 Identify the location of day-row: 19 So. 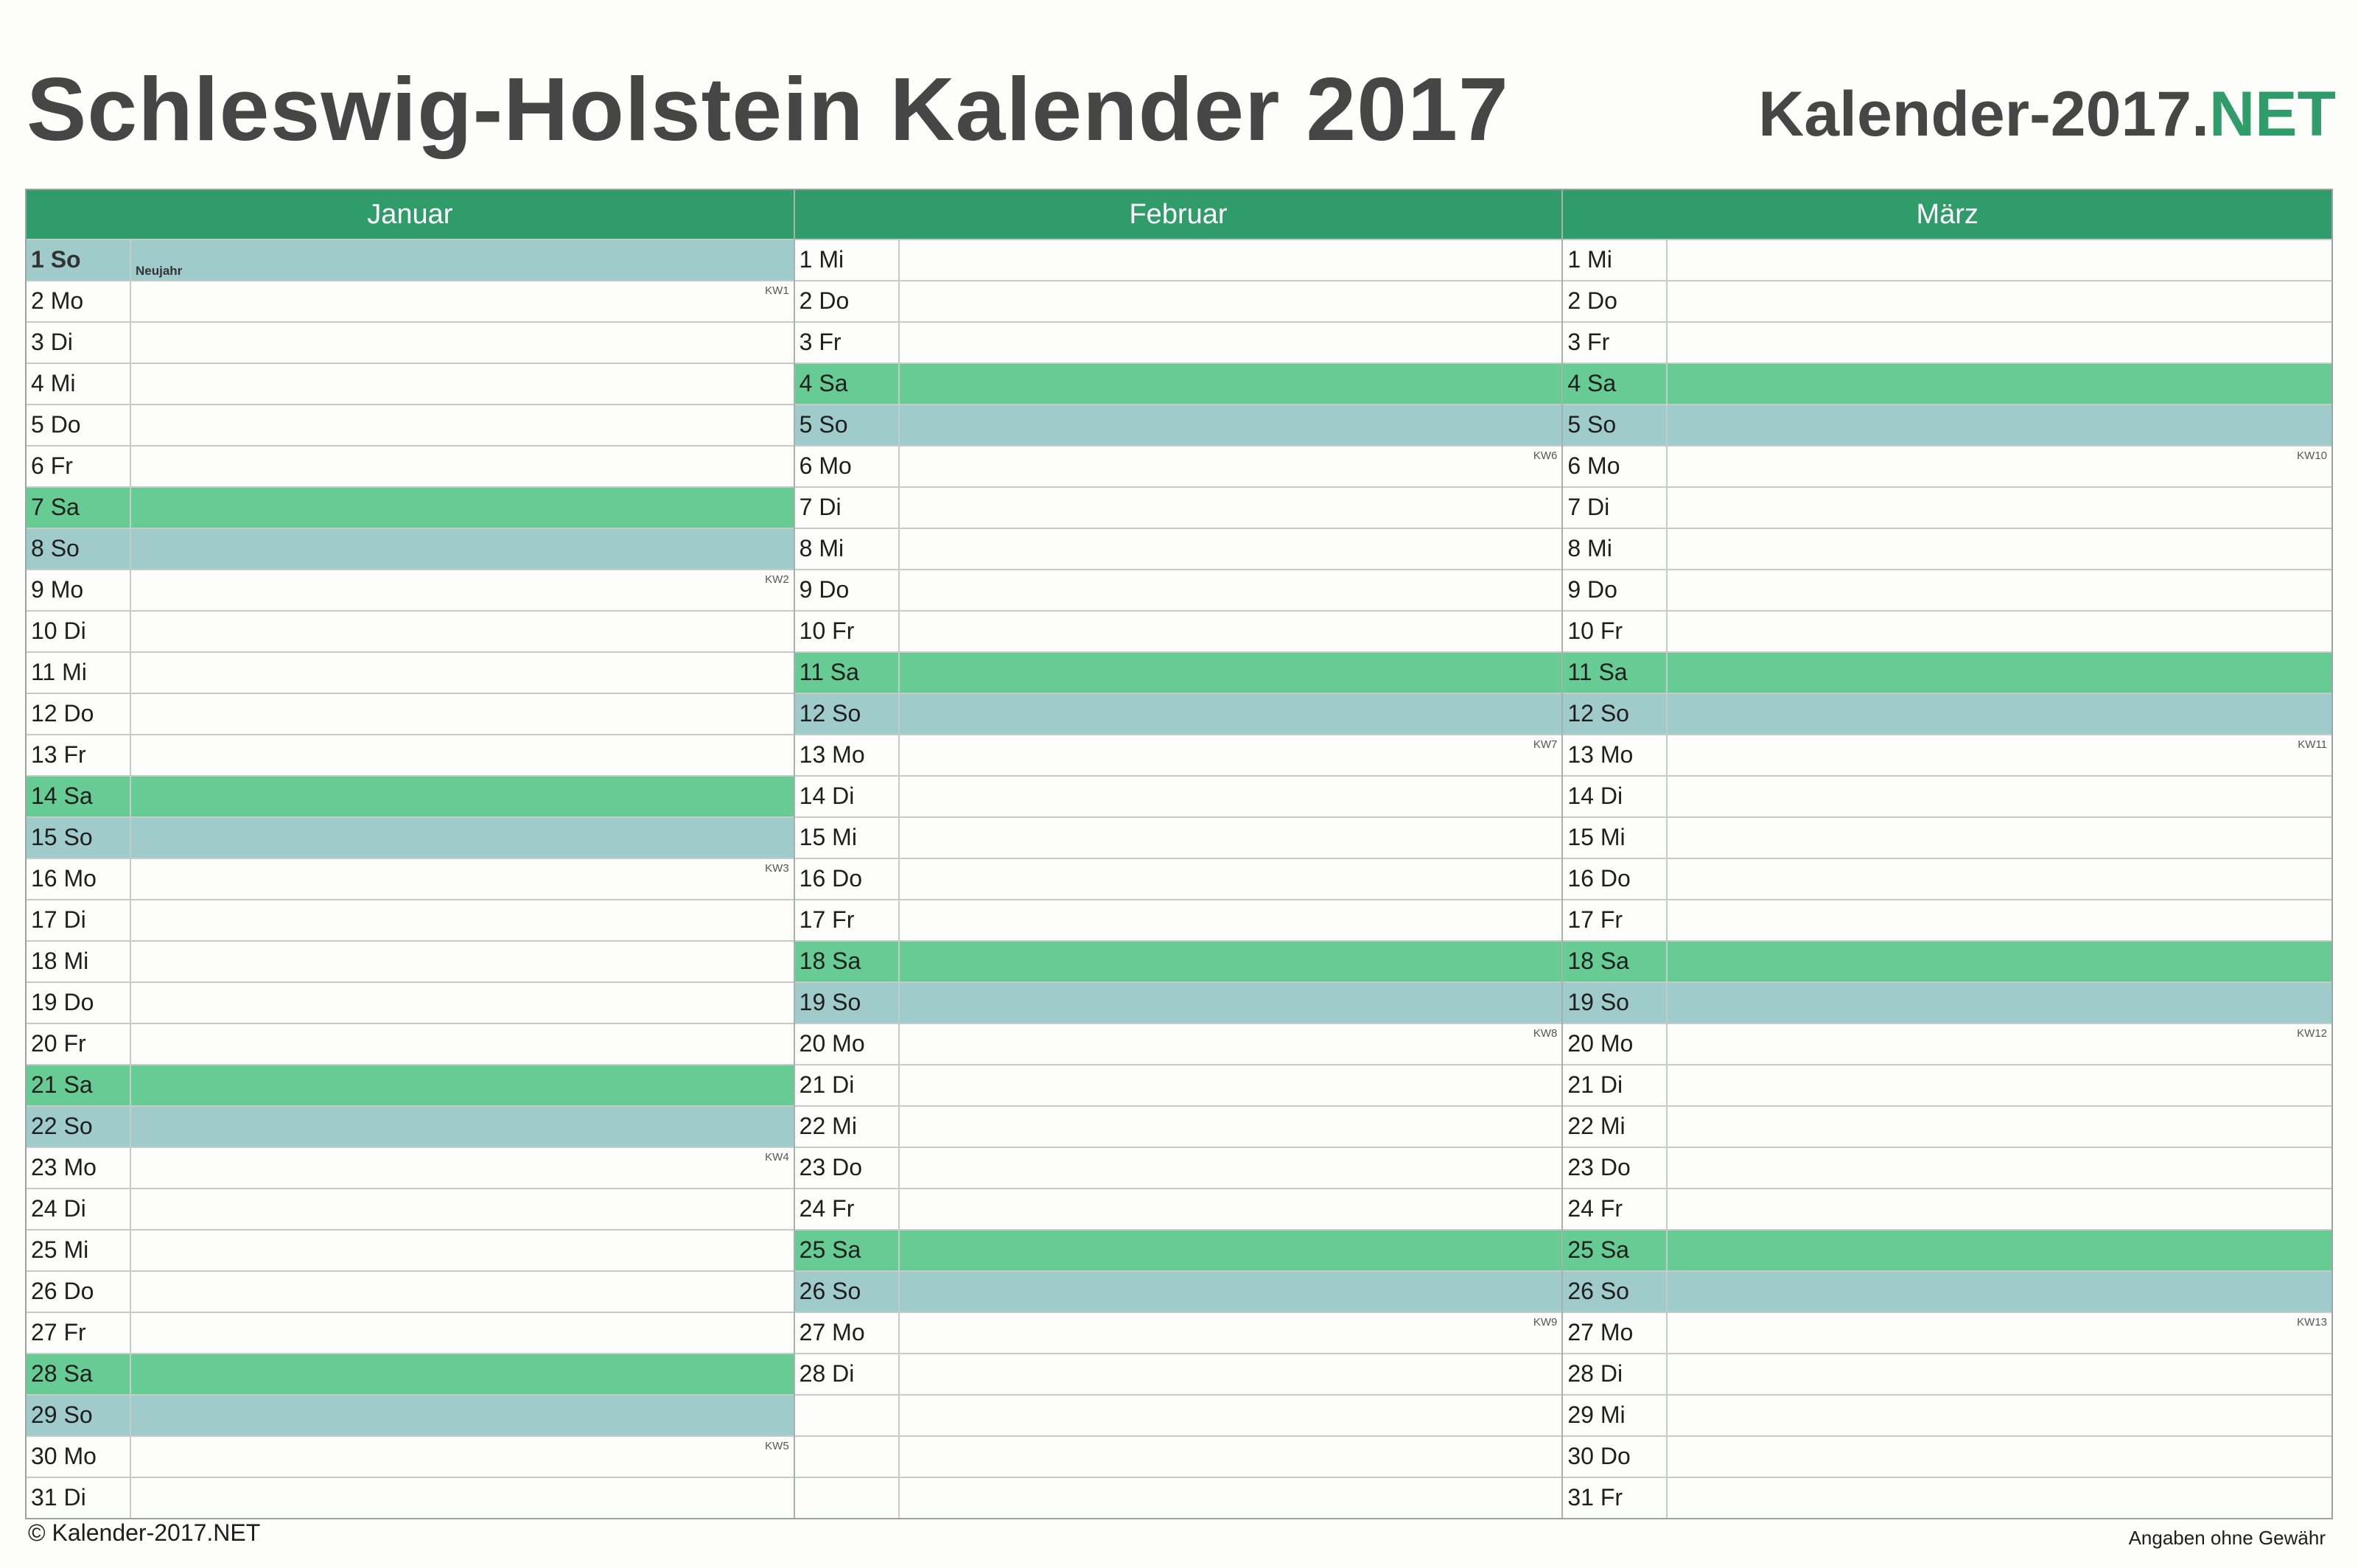
(1178, 1002).